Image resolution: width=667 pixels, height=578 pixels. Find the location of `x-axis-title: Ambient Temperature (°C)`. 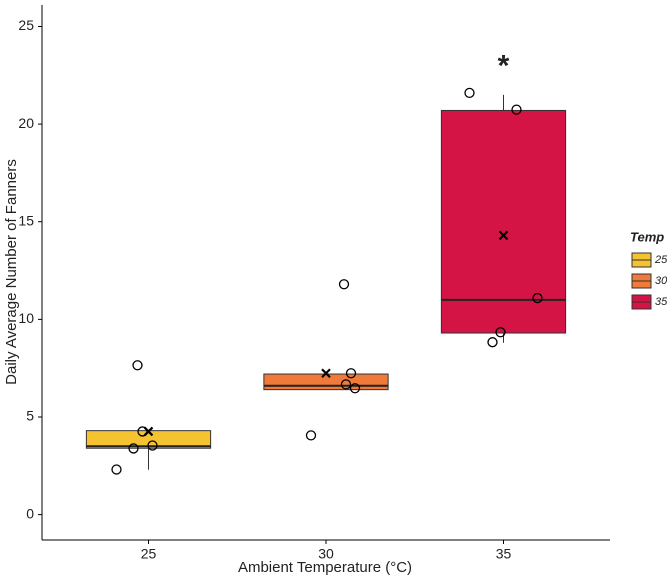

x-axis-title: Ambient Temperature (°C) is located at coordinates (325, 567).